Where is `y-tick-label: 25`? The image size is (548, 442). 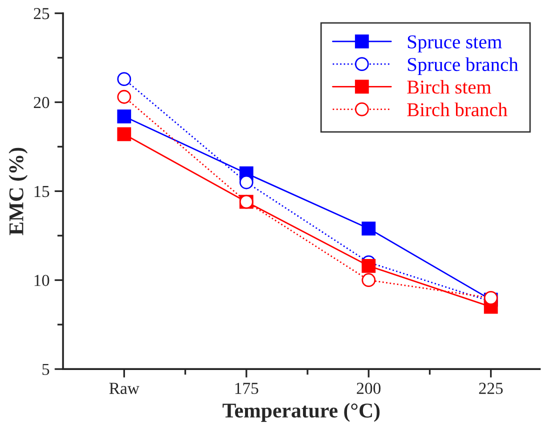 y-tick-label: 25 is located at coordinates (42, 14).